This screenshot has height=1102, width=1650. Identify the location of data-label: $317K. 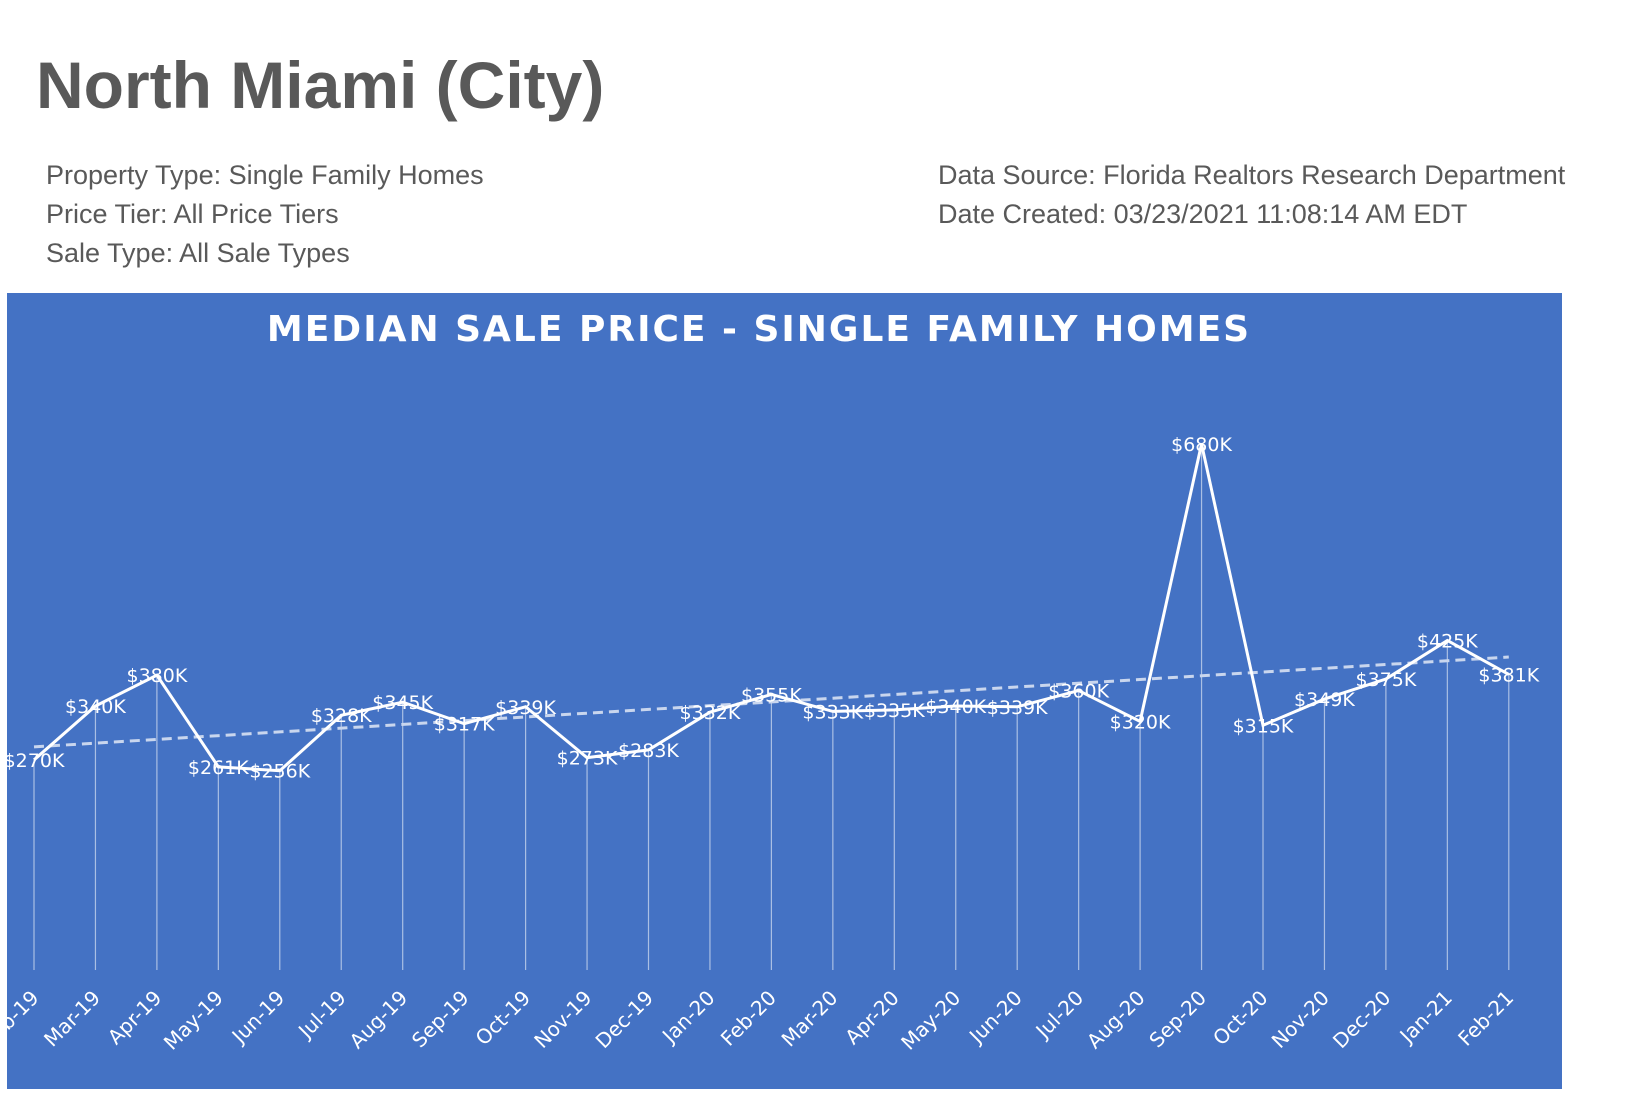
(464, 725).